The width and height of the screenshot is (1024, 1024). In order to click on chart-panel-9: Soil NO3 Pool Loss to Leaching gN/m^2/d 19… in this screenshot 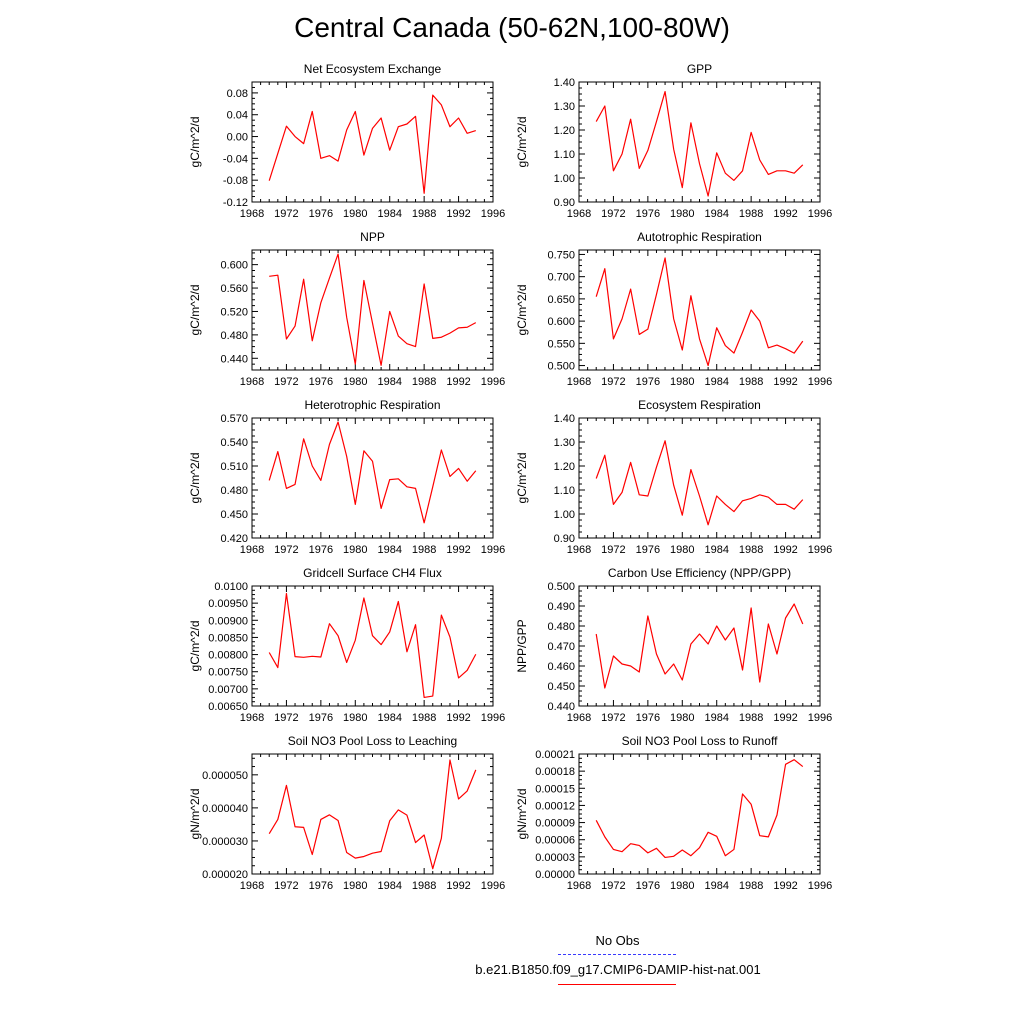, I will do `click(346, 813)`.